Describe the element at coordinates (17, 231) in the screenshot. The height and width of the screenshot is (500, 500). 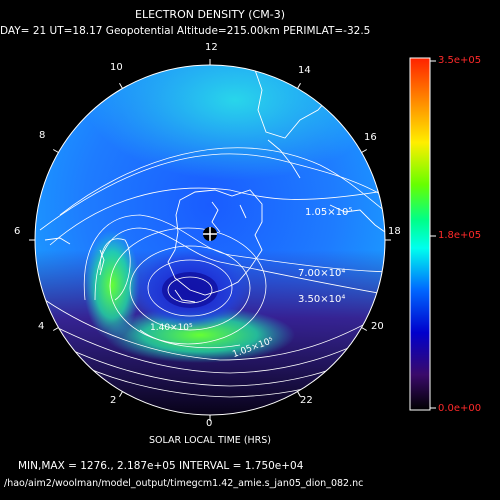
I see `local-time-label-6: 6` at that location.